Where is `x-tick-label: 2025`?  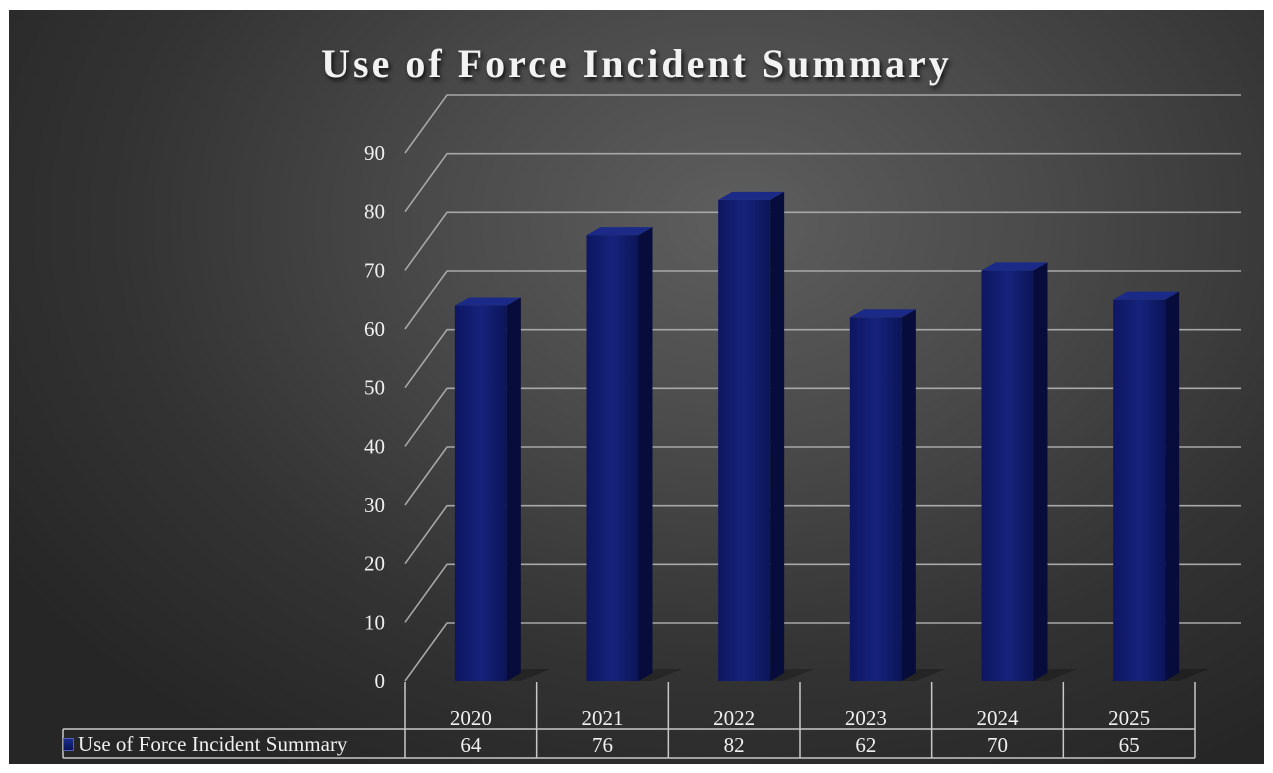 x-tick-label: 2025 is located at coordinates (1129, 718).